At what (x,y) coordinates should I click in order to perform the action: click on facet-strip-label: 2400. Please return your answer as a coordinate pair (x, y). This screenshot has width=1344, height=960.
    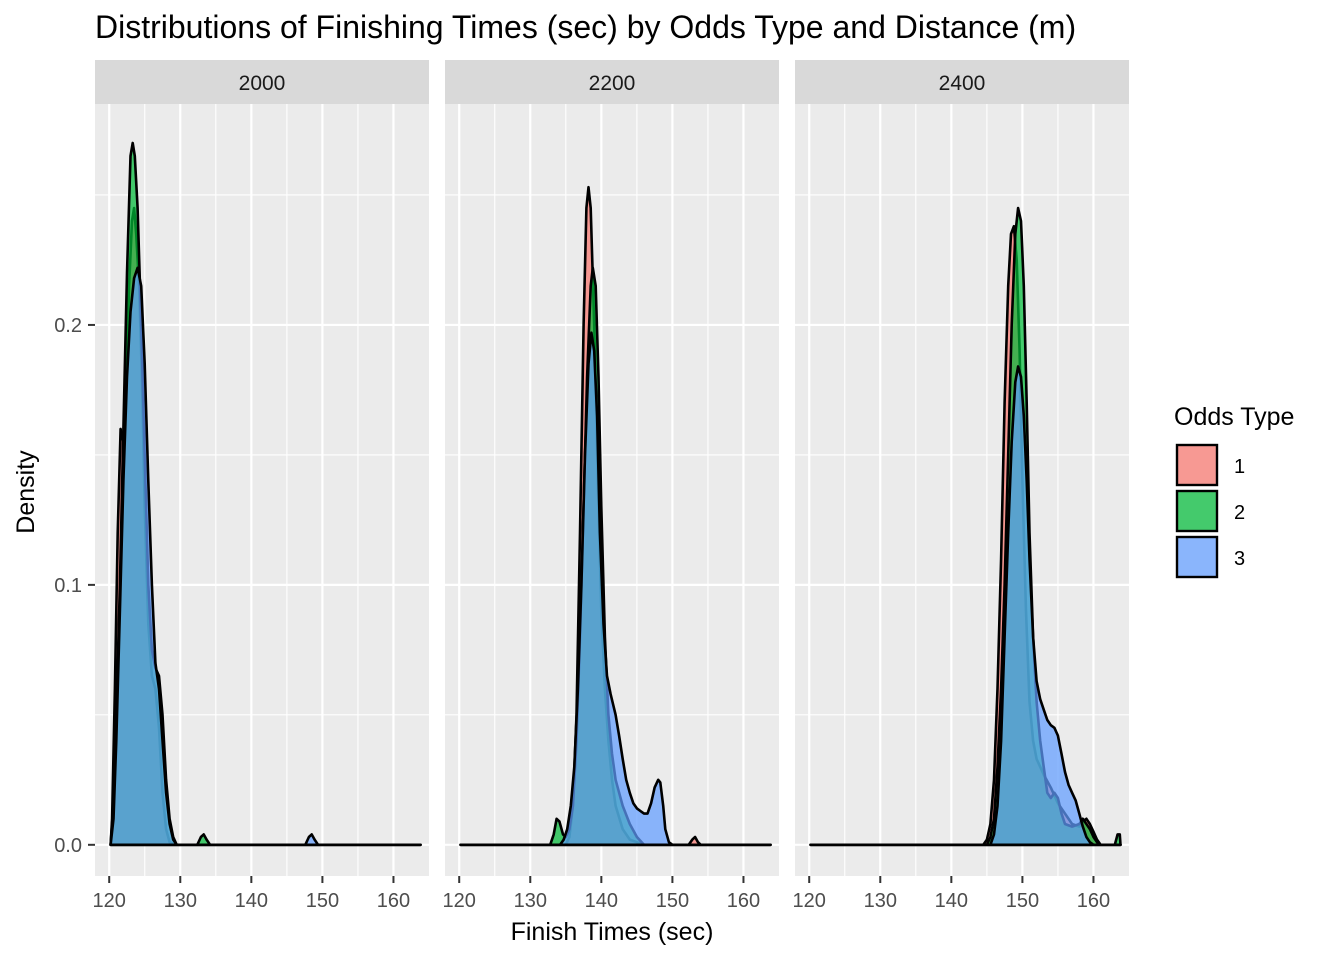
    Looking at the image, I should click on (962, 83).